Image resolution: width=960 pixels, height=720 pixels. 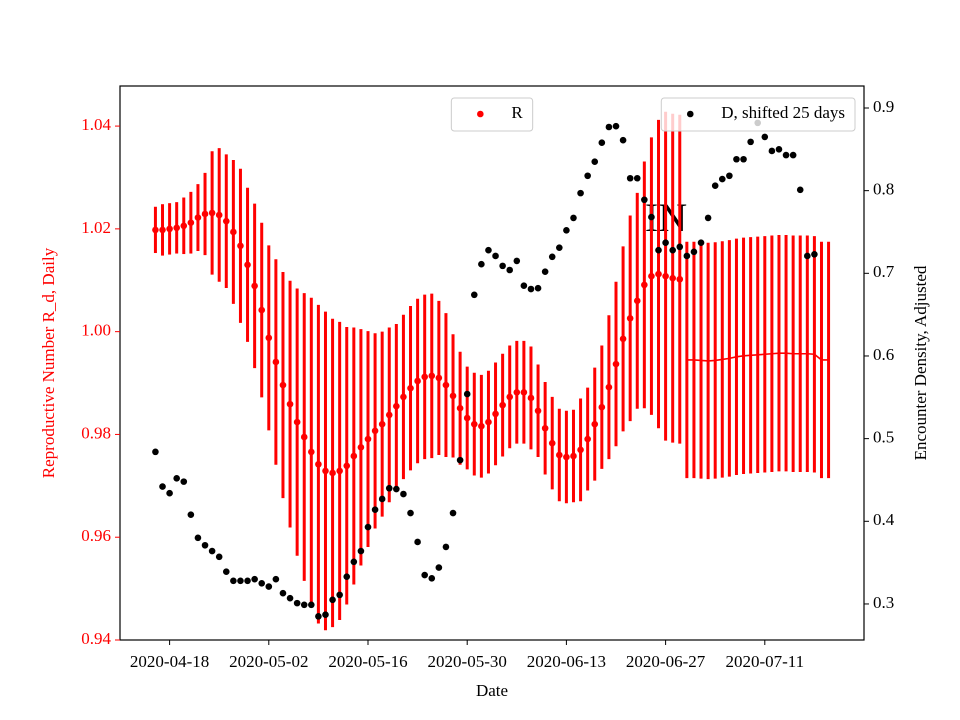 What do you see at coordinates (96, 638) in the screenshot?
I see `y-tick-label: 0.94` at bounding box center [96, 638].